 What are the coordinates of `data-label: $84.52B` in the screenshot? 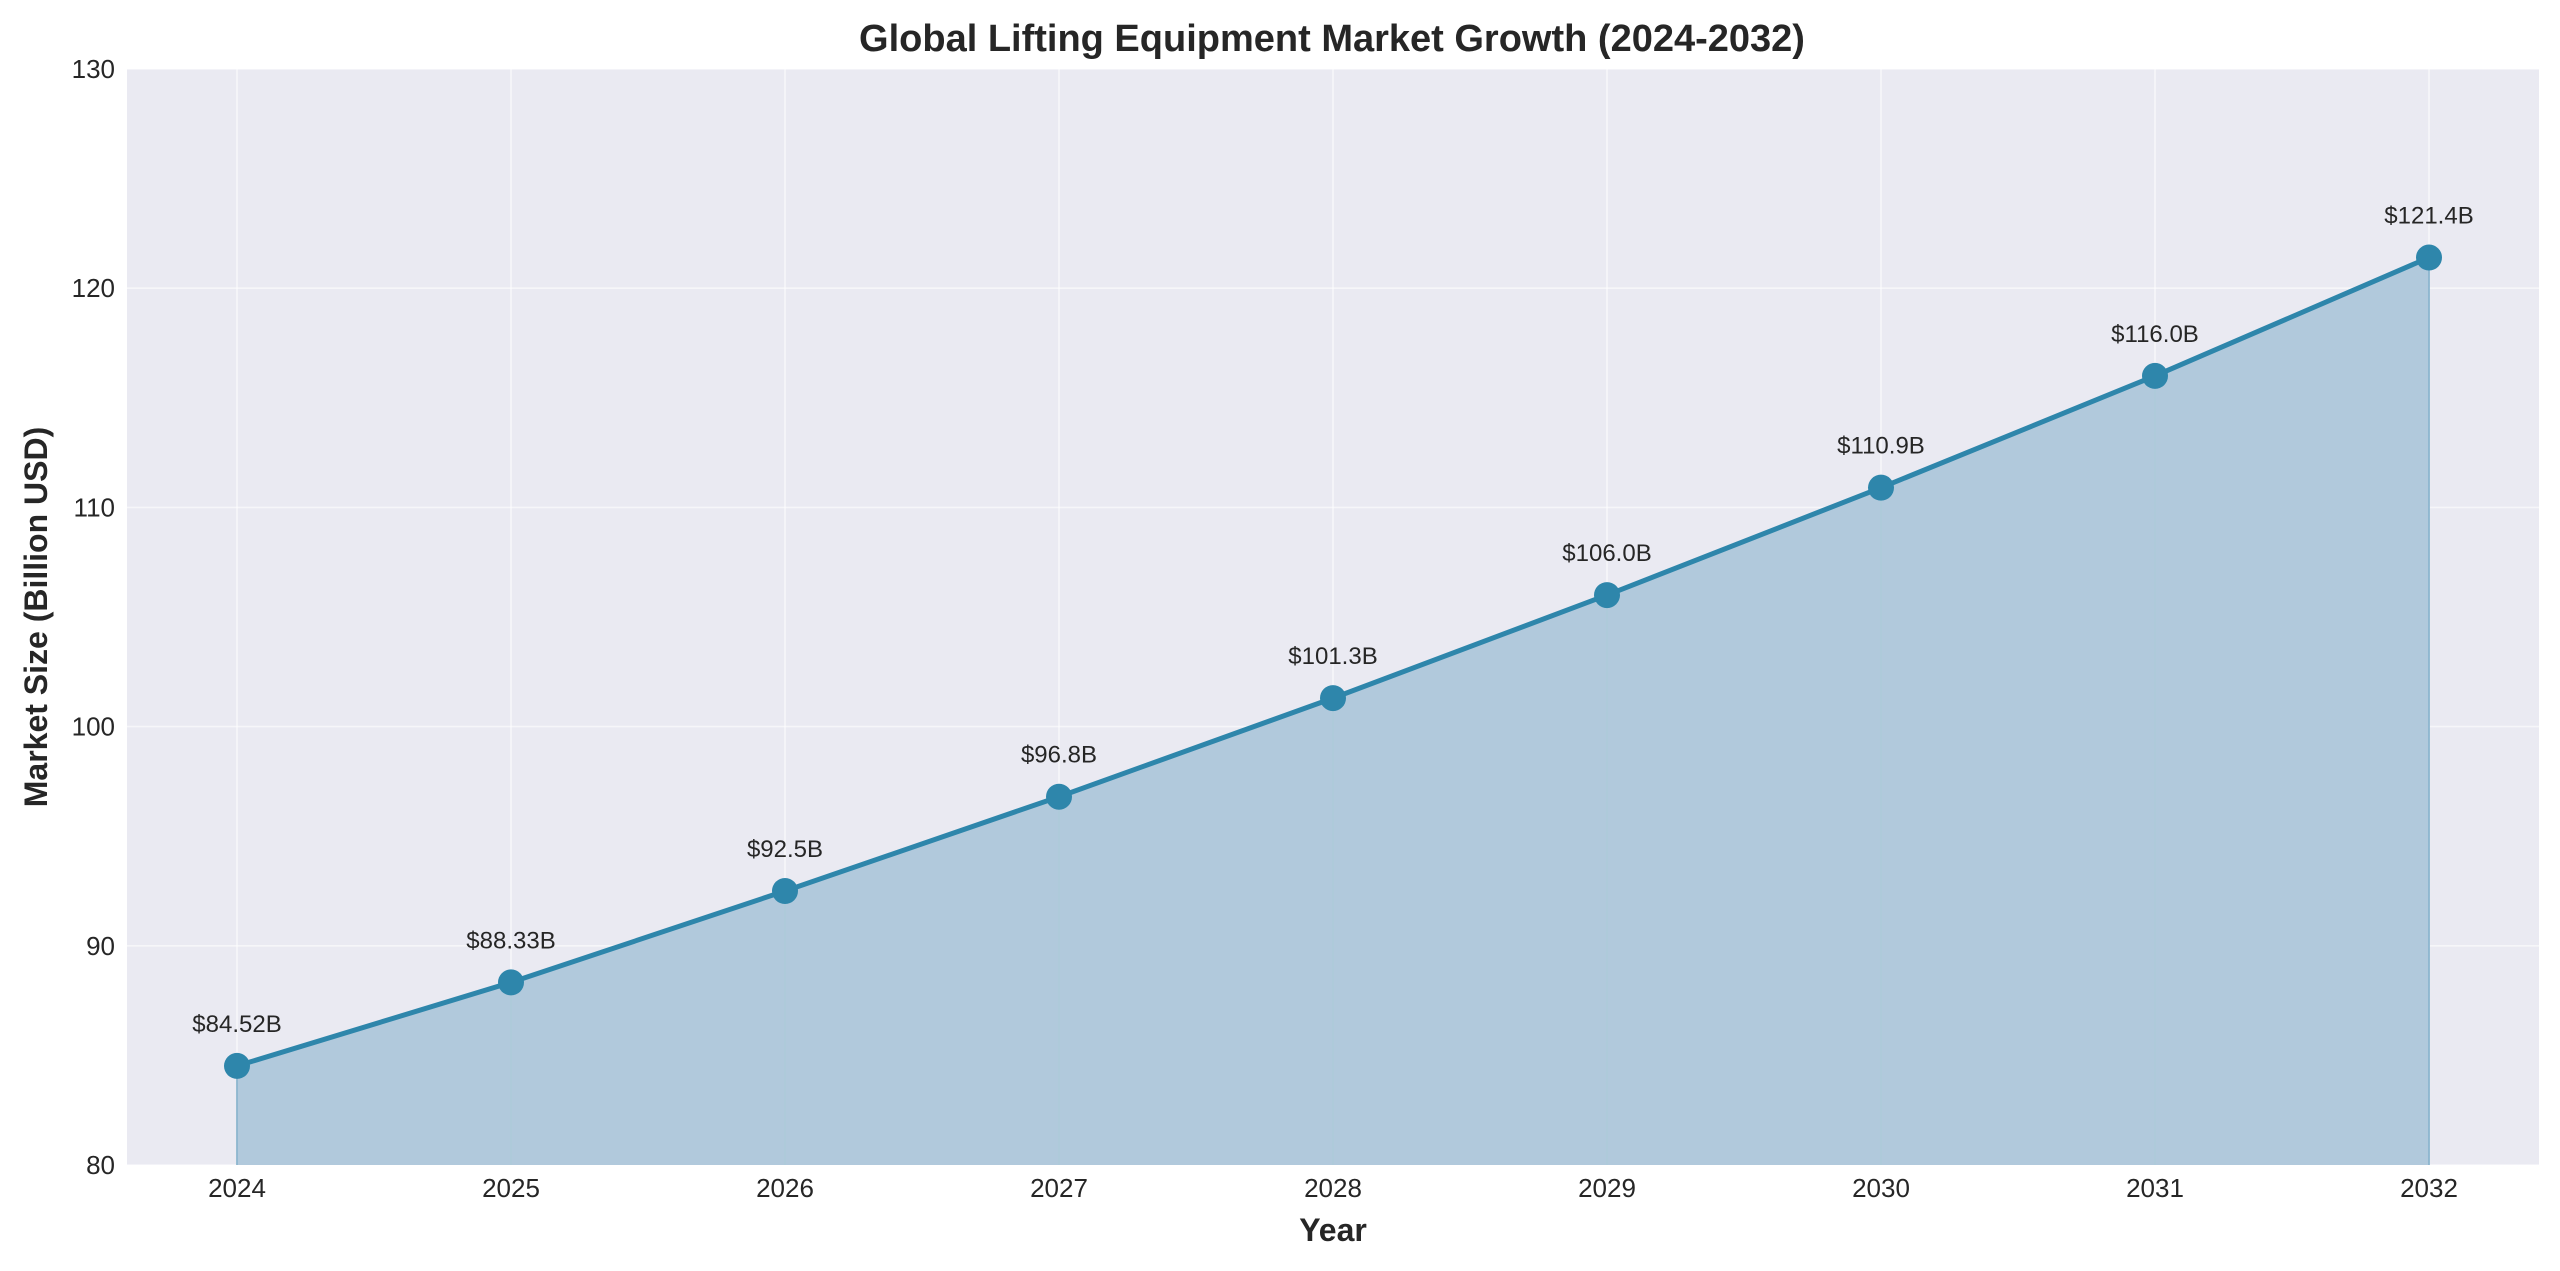 It's located at (236, 1024).